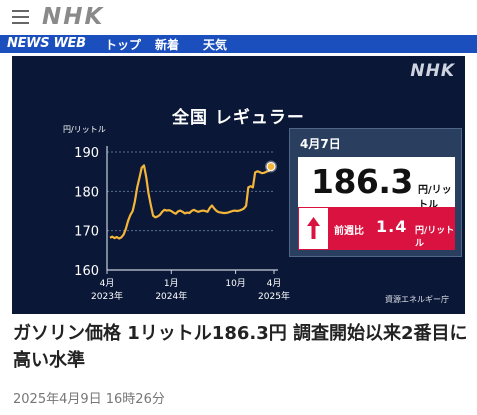 This screenshot has height=415, width=477. I want to click on y-tick-label: 160, so click(86, 271).